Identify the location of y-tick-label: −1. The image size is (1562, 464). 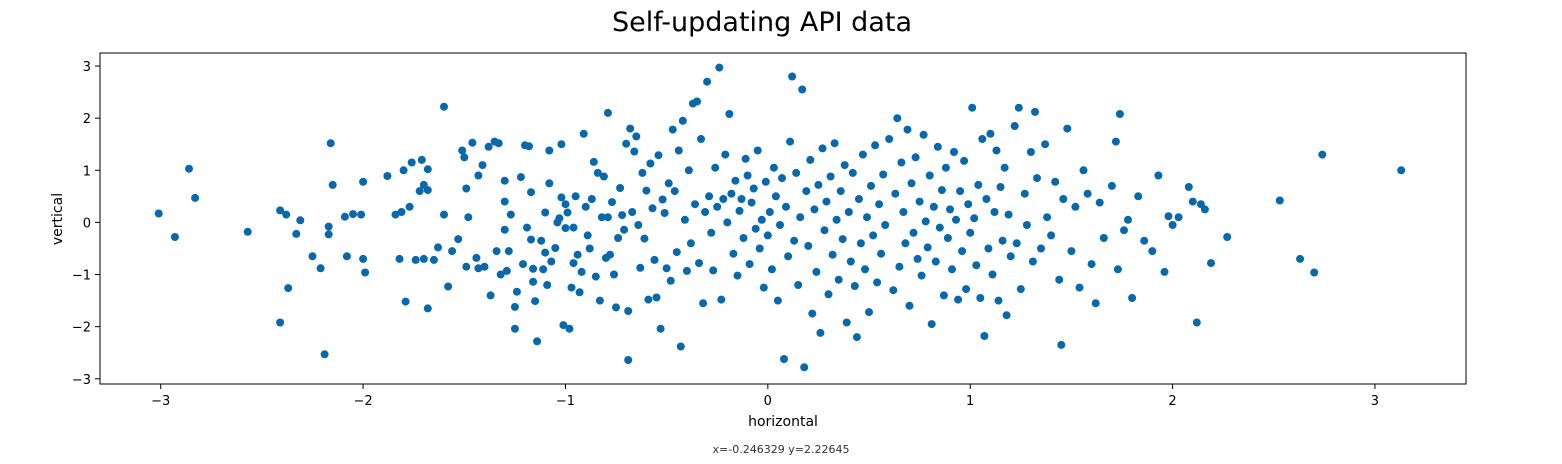
(81, 276).